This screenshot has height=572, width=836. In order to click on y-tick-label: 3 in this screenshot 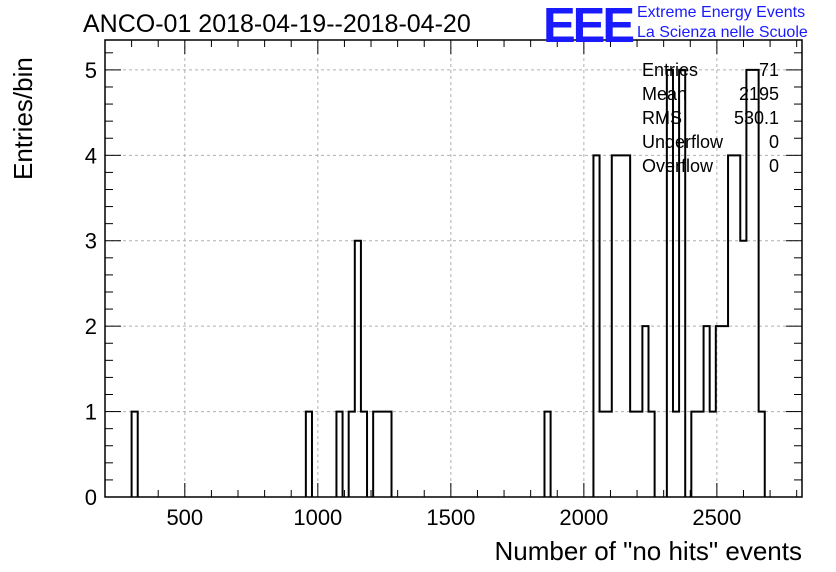, I will do `click(91, 241)`.